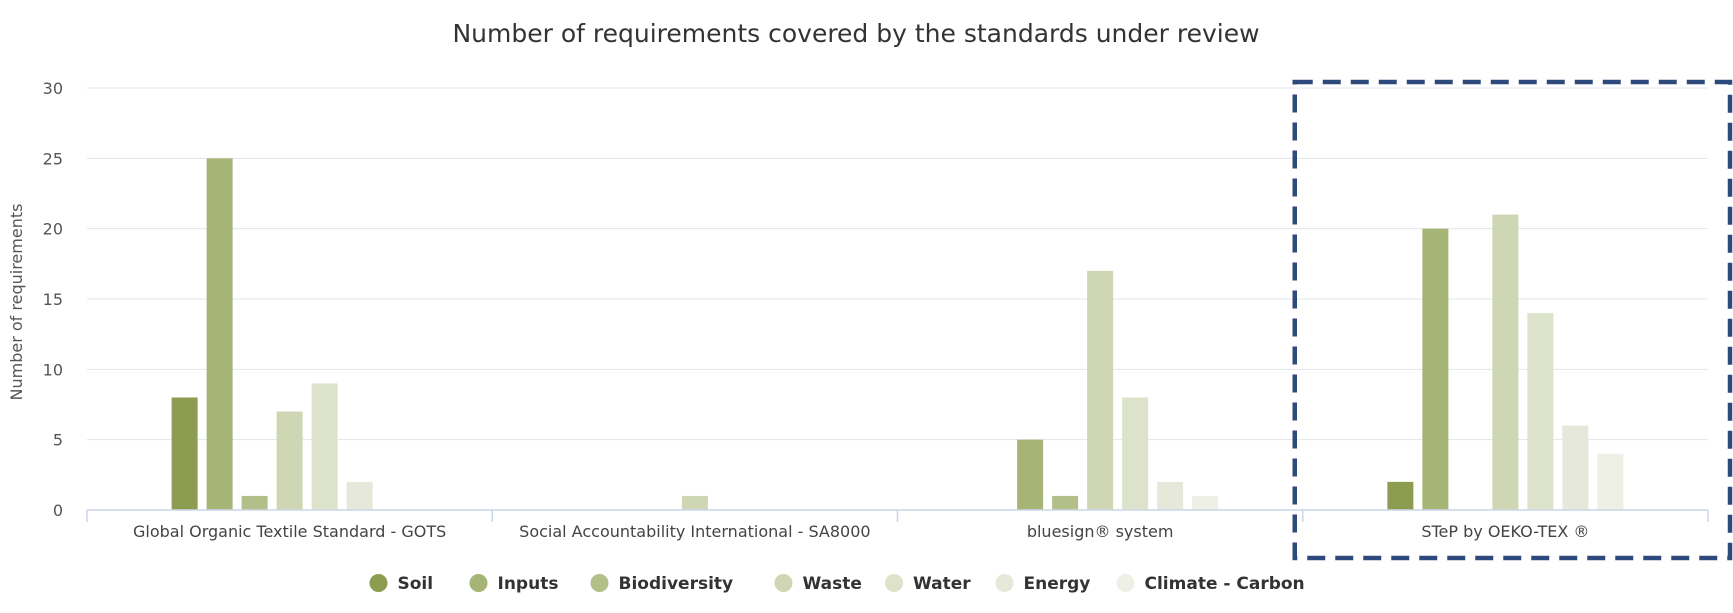 Image resolution: width=1733 pixels, height=613 pixels. Describe the element at coordinates (53, 158) in the screenshot. I see `y-tick-label: 25` at that location.